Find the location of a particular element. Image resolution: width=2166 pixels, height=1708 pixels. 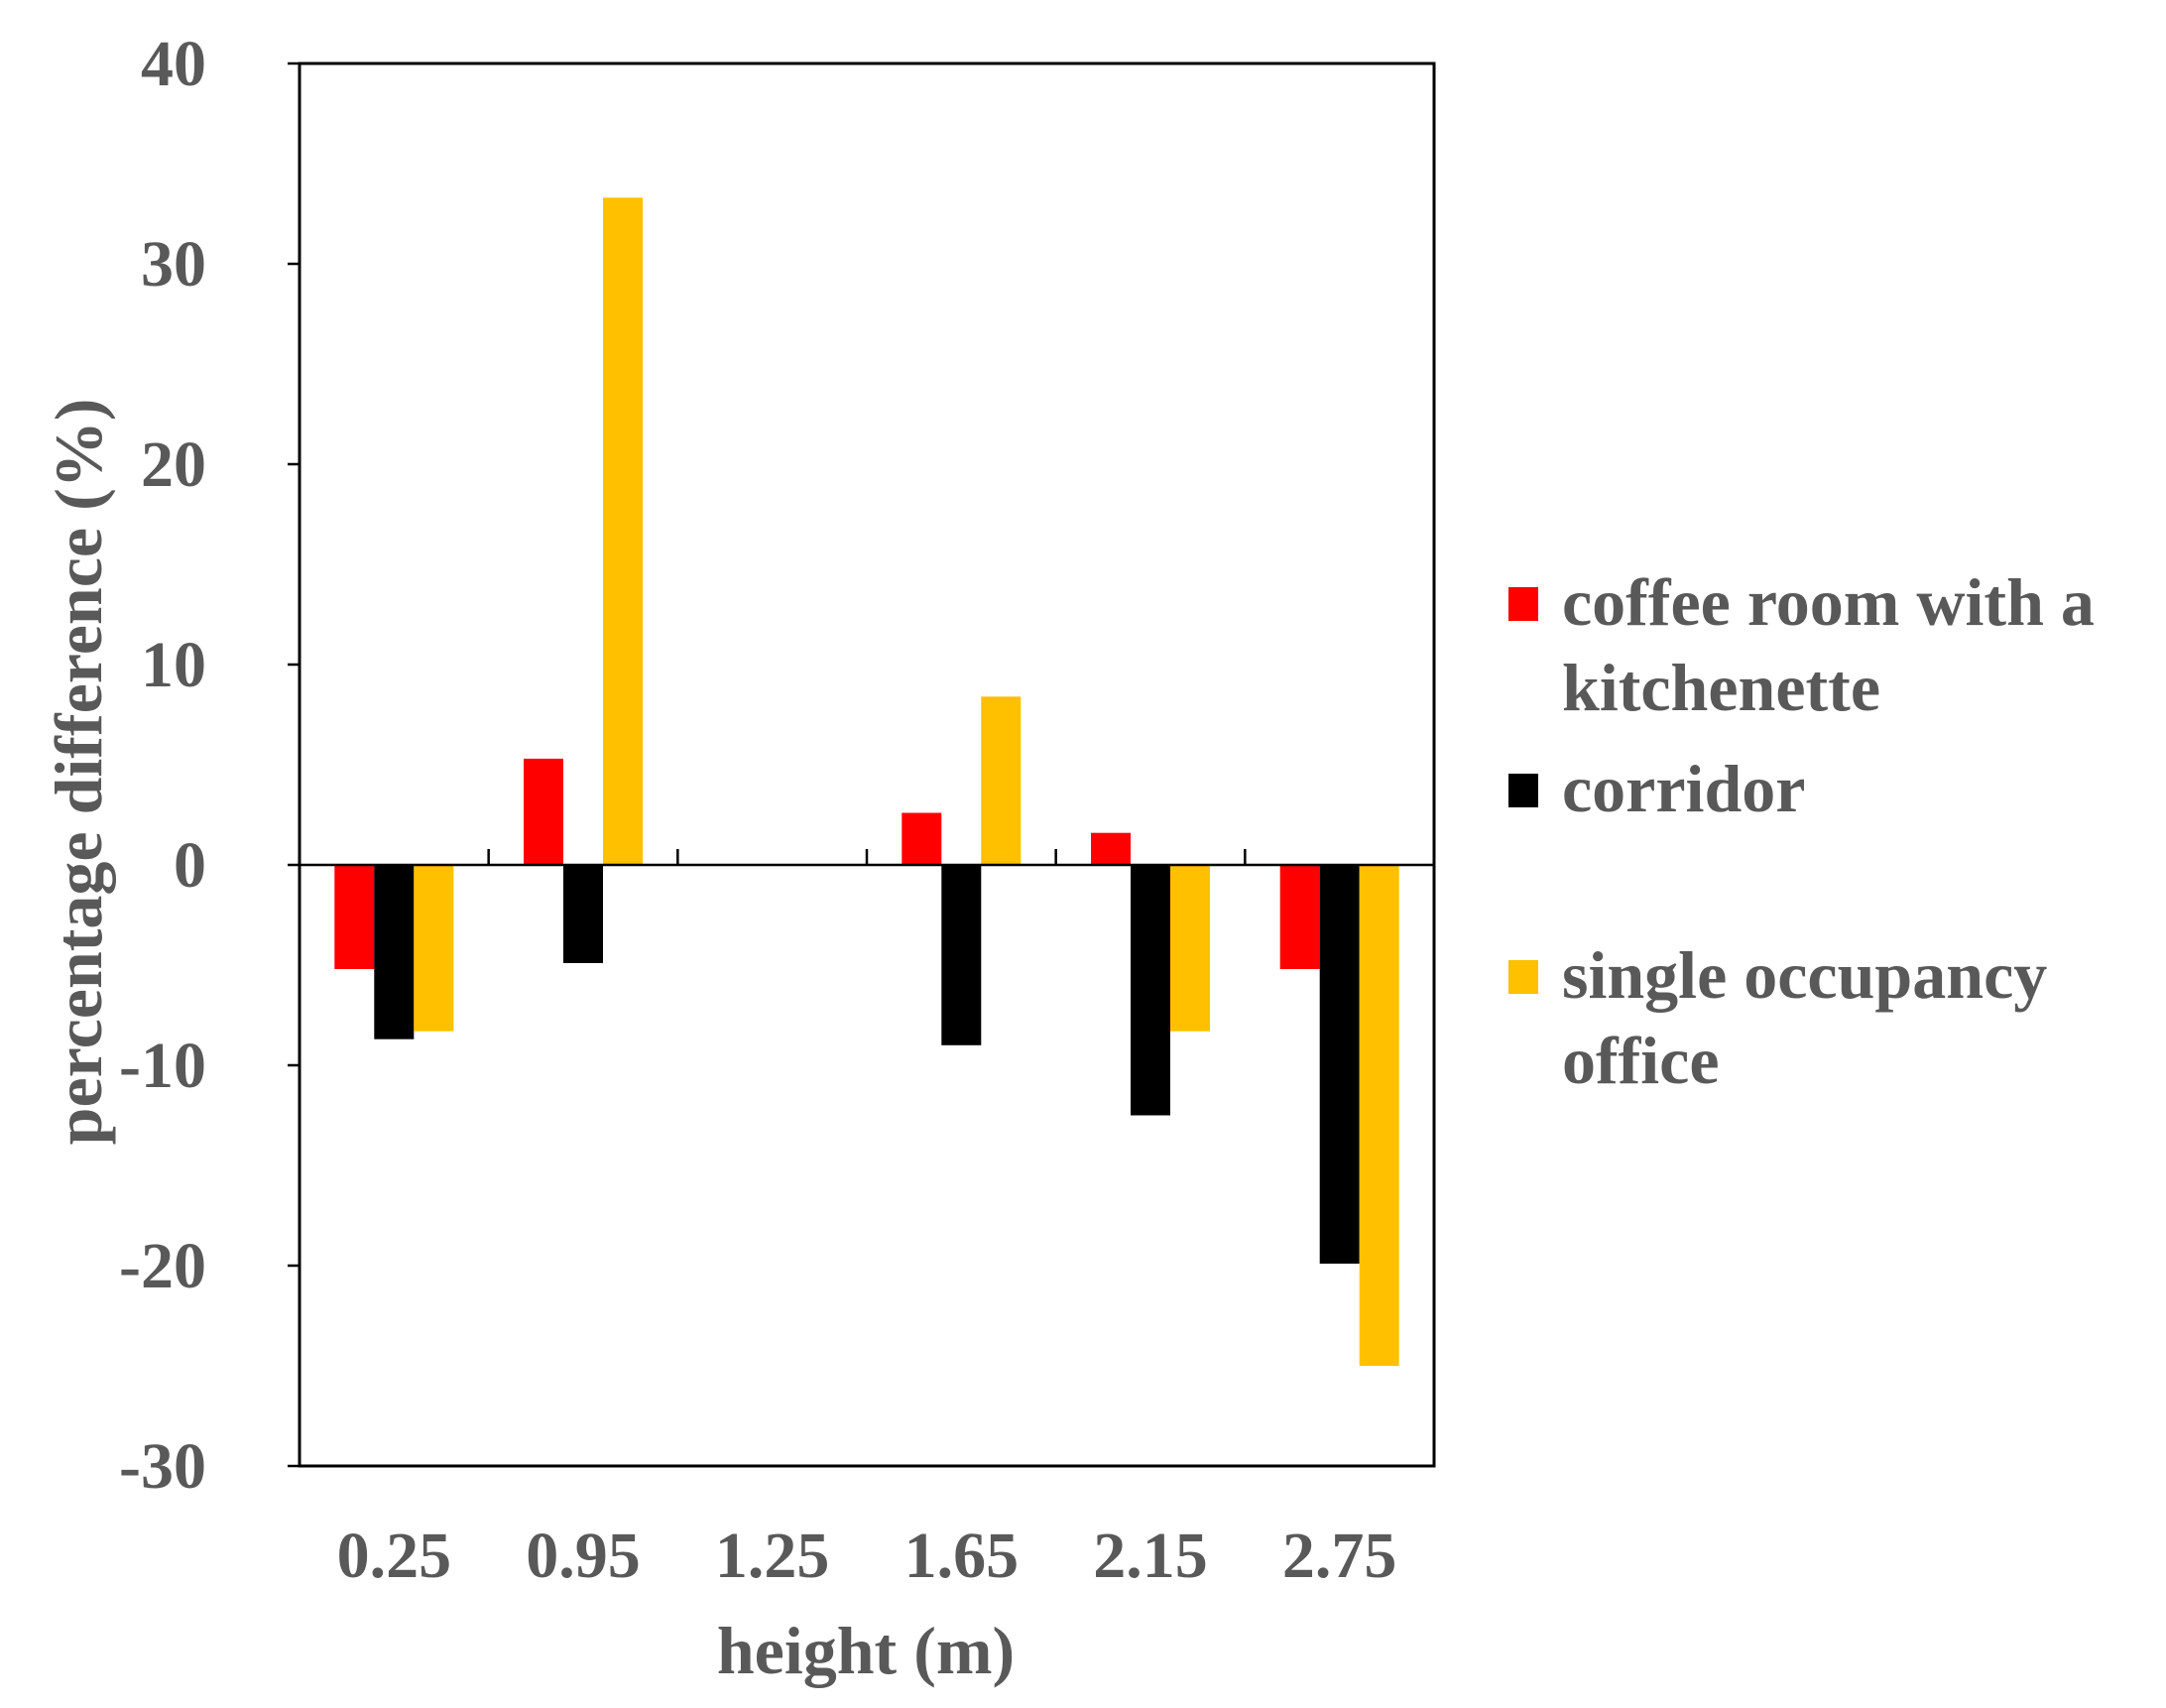

bar-2-0.95 is located at coordinates (583, 914).